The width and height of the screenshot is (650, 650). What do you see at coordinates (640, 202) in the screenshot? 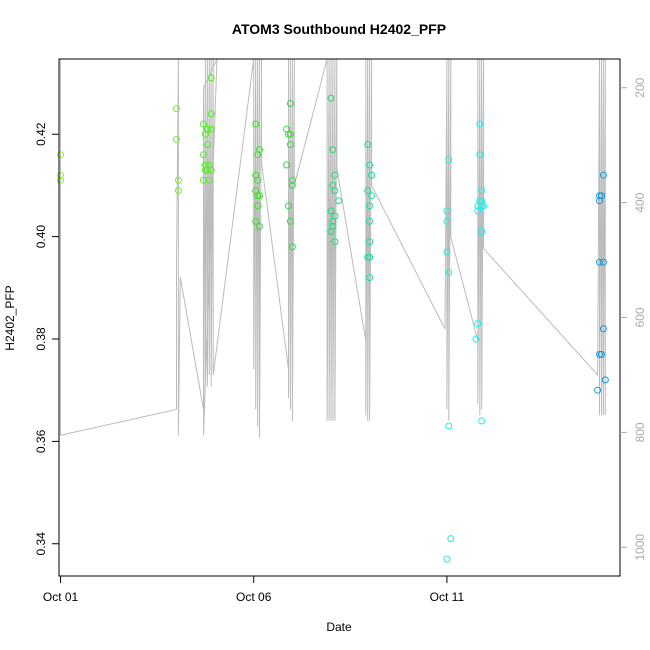
I see `y2-tick-label: 400` at bounding box center [640, 202].